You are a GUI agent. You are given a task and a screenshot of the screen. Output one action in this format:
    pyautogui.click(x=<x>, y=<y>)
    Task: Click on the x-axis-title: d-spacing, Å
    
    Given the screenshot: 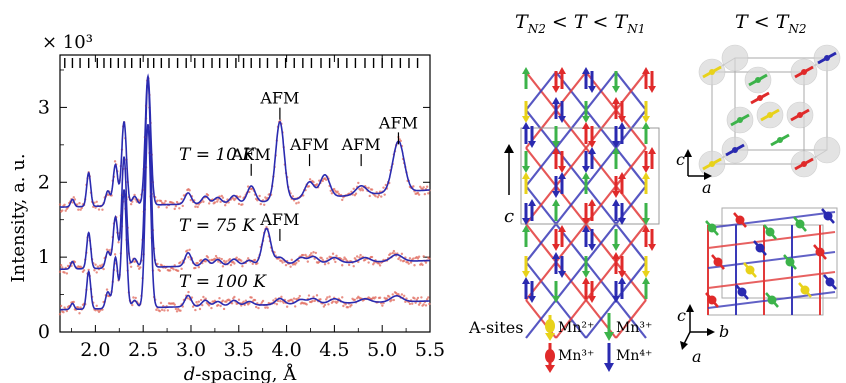 What is the action you would take?
    pyautogui.click(x=241, y=373)
    